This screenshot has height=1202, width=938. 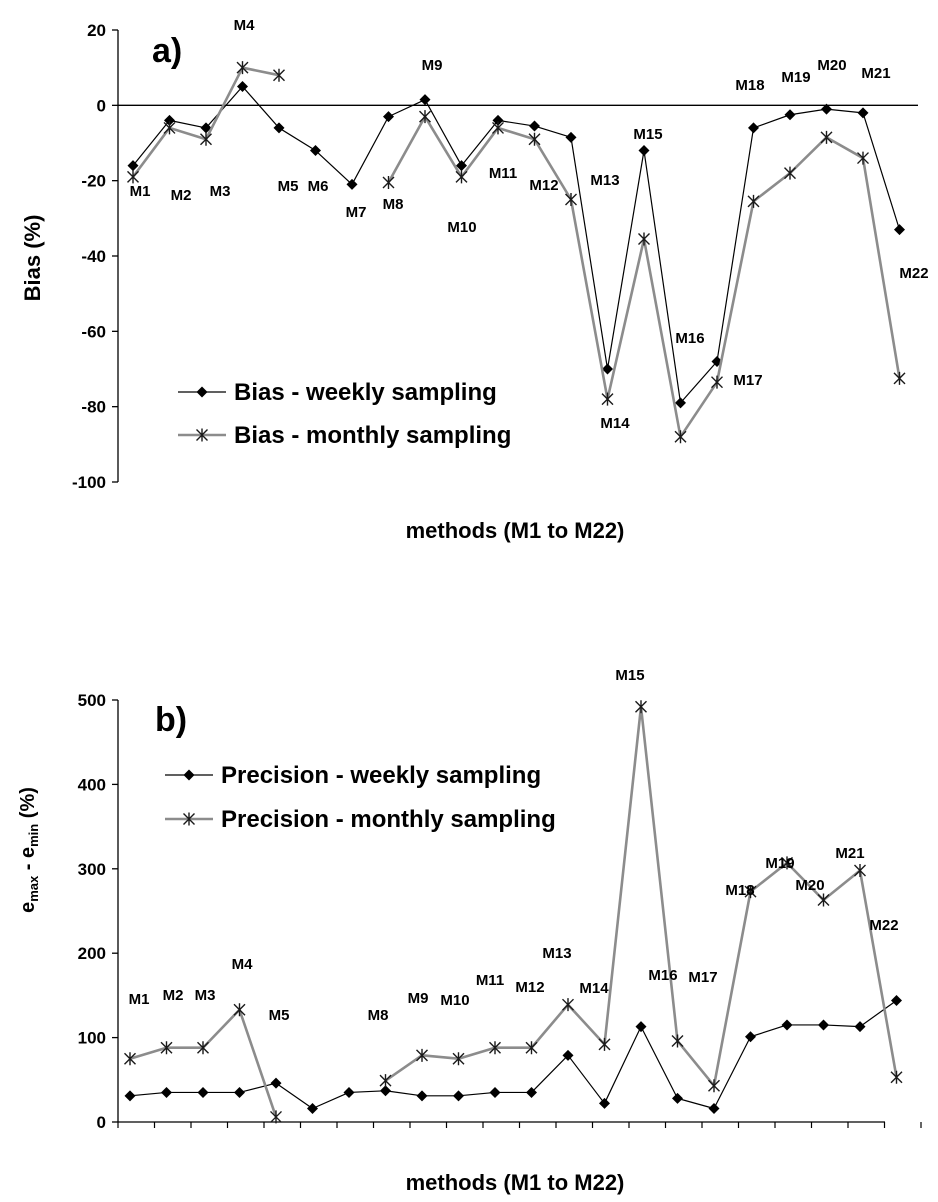 I want to click on chart-a-y-tick-label: -40, so click(x=93, y=256).